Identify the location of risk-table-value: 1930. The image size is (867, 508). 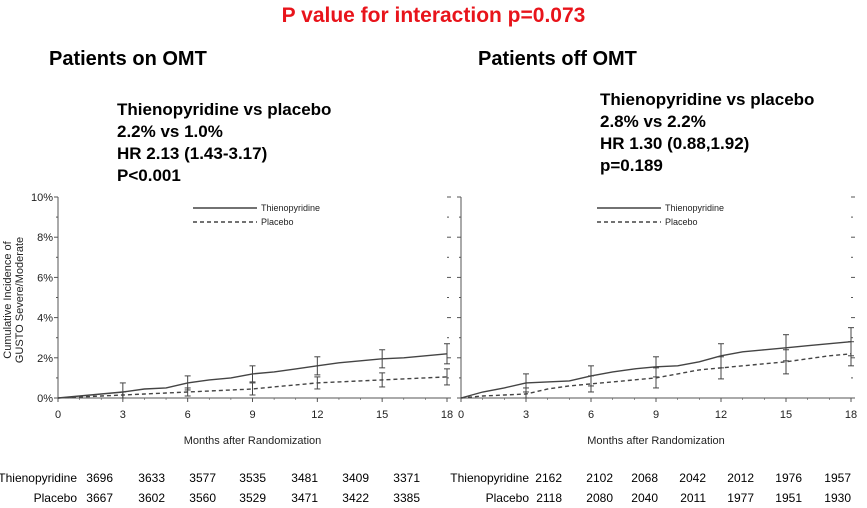
(837, 498).